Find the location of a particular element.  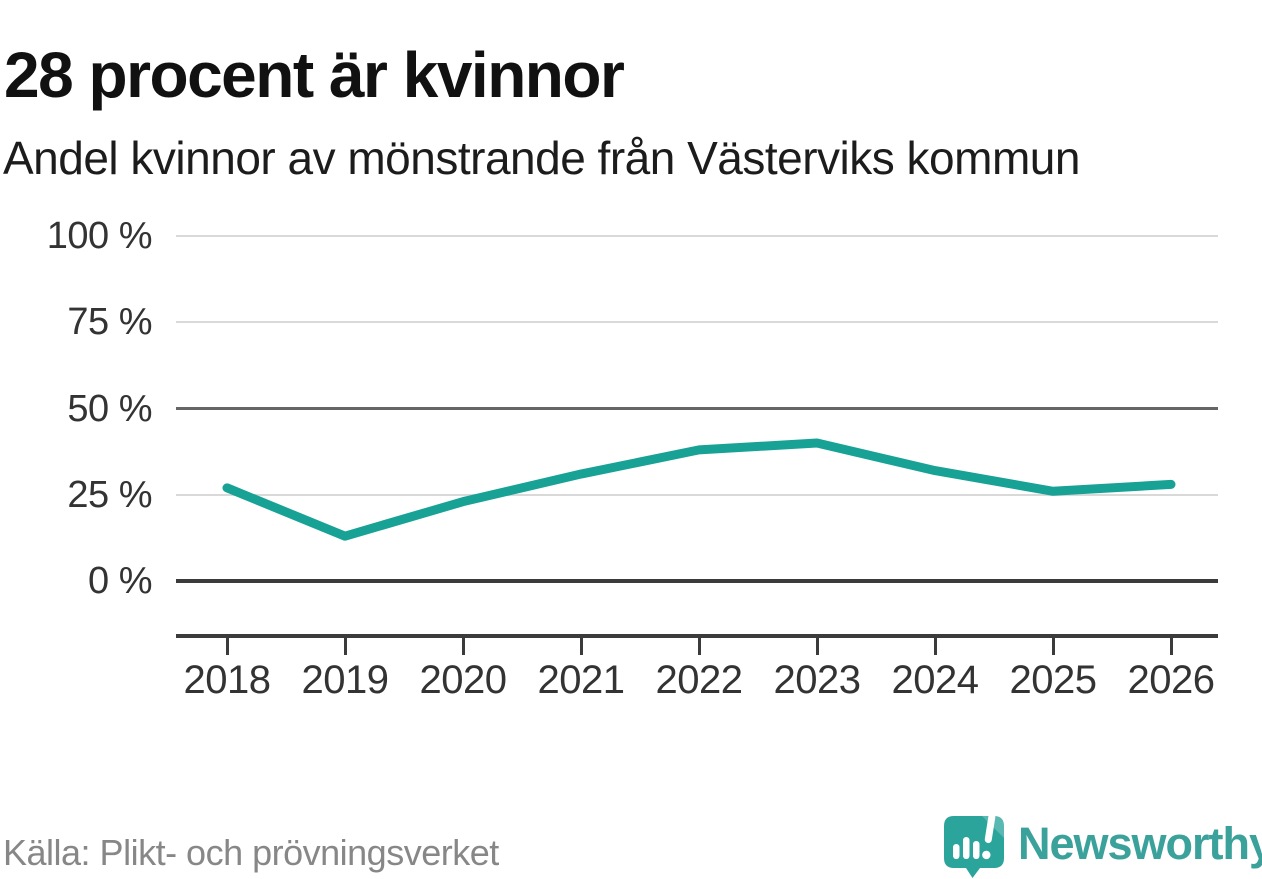

x-tick-2025 is located at coordinates (1053, 646).